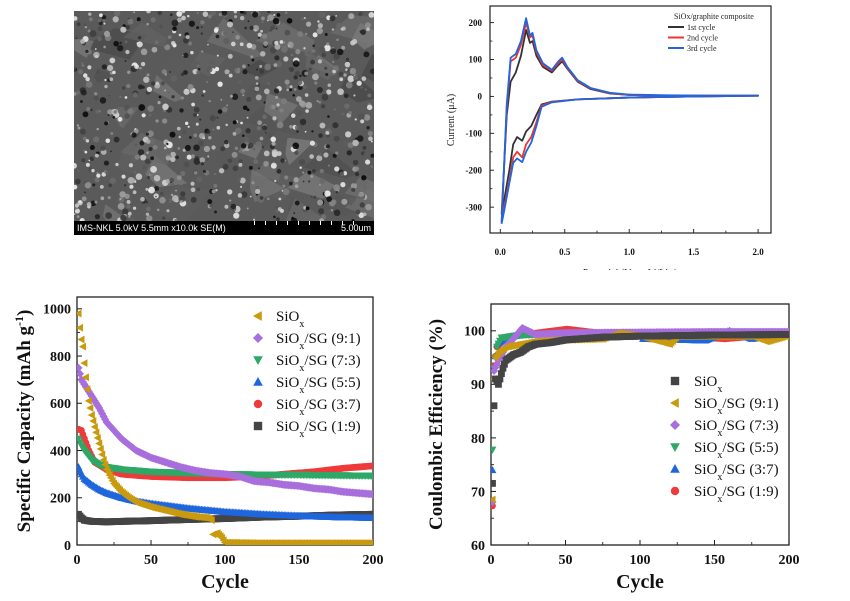 The width and height of the screenshot is (850, 601). I want to click on legend-marker, so click(674, 403).